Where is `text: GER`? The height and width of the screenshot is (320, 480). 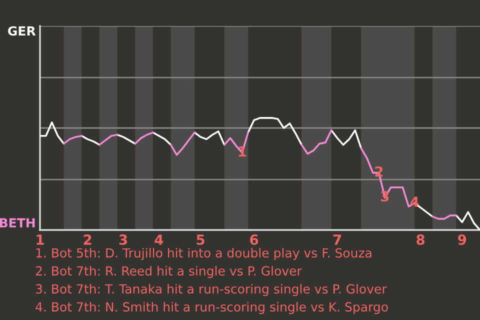
text: GER is located at coordinates (22, 31).